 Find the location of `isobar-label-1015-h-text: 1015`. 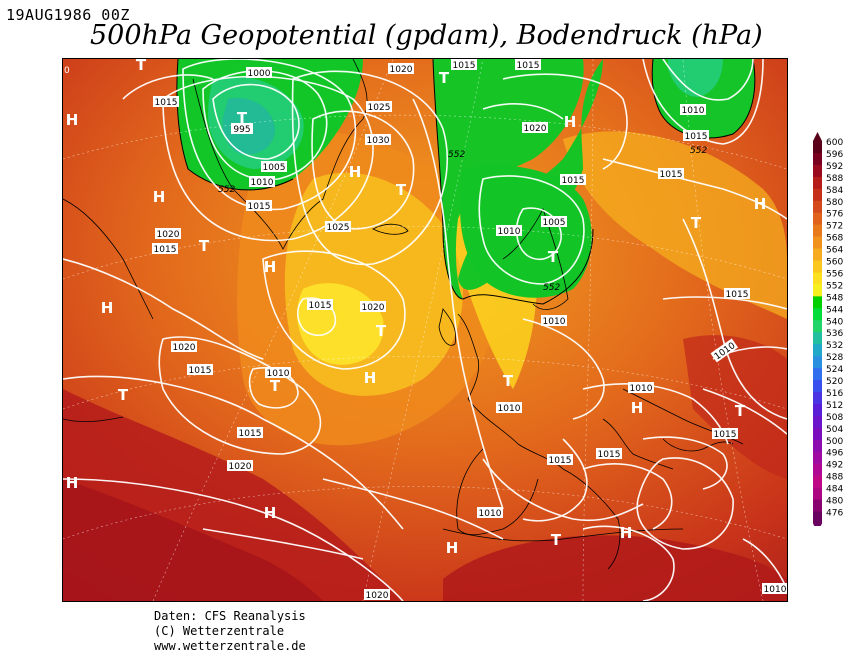

isobar-label-1015-h-text: 1015 is located at coordinates (528, 66).